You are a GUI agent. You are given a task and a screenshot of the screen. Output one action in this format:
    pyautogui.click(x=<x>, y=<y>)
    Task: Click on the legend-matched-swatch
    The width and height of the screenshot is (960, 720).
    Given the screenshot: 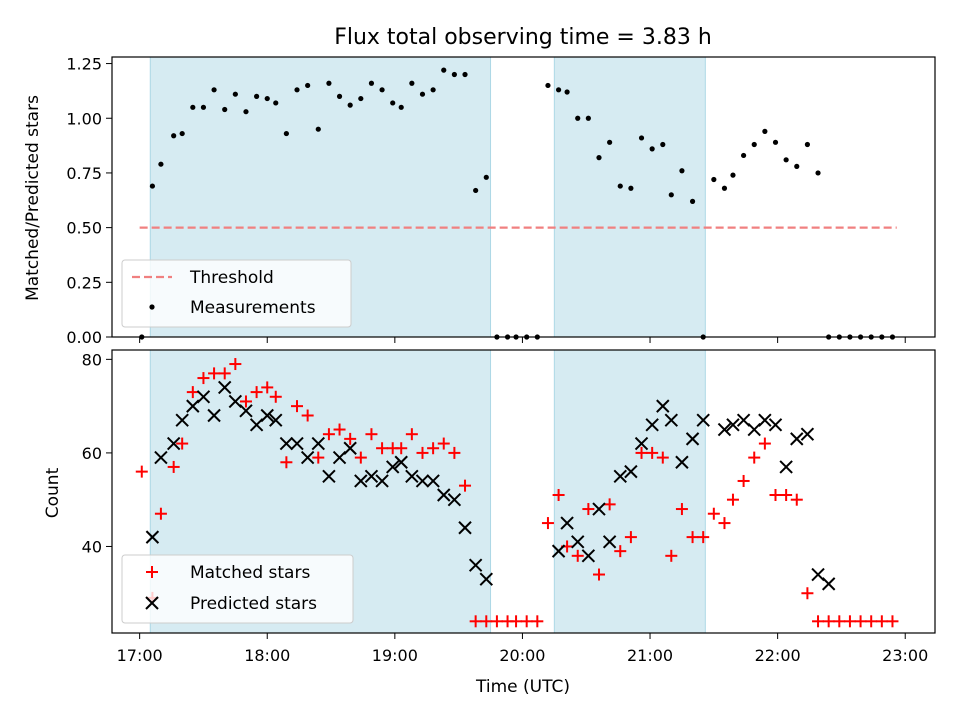 What is the action you would take?
    pyautogui.click(x=152, y=572)
    